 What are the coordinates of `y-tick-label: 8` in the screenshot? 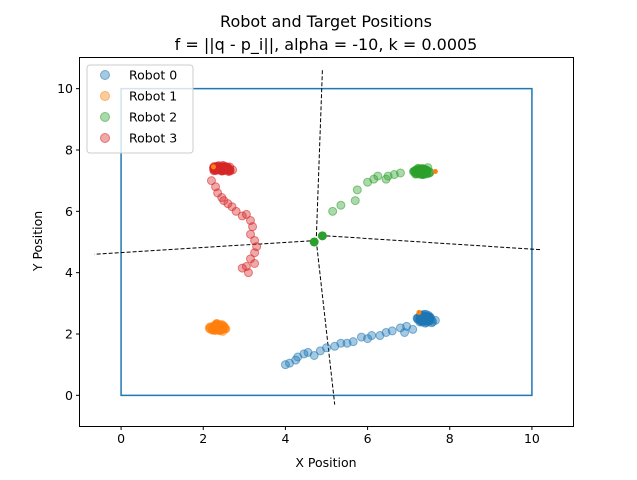 It's located at (69, 150).